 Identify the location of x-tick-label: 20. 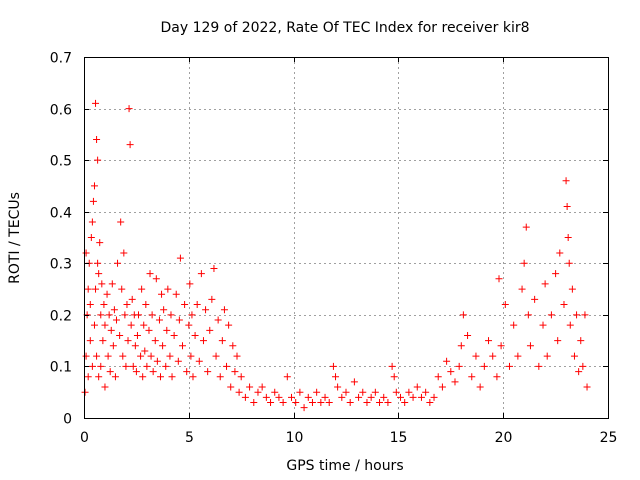
(504, 438).